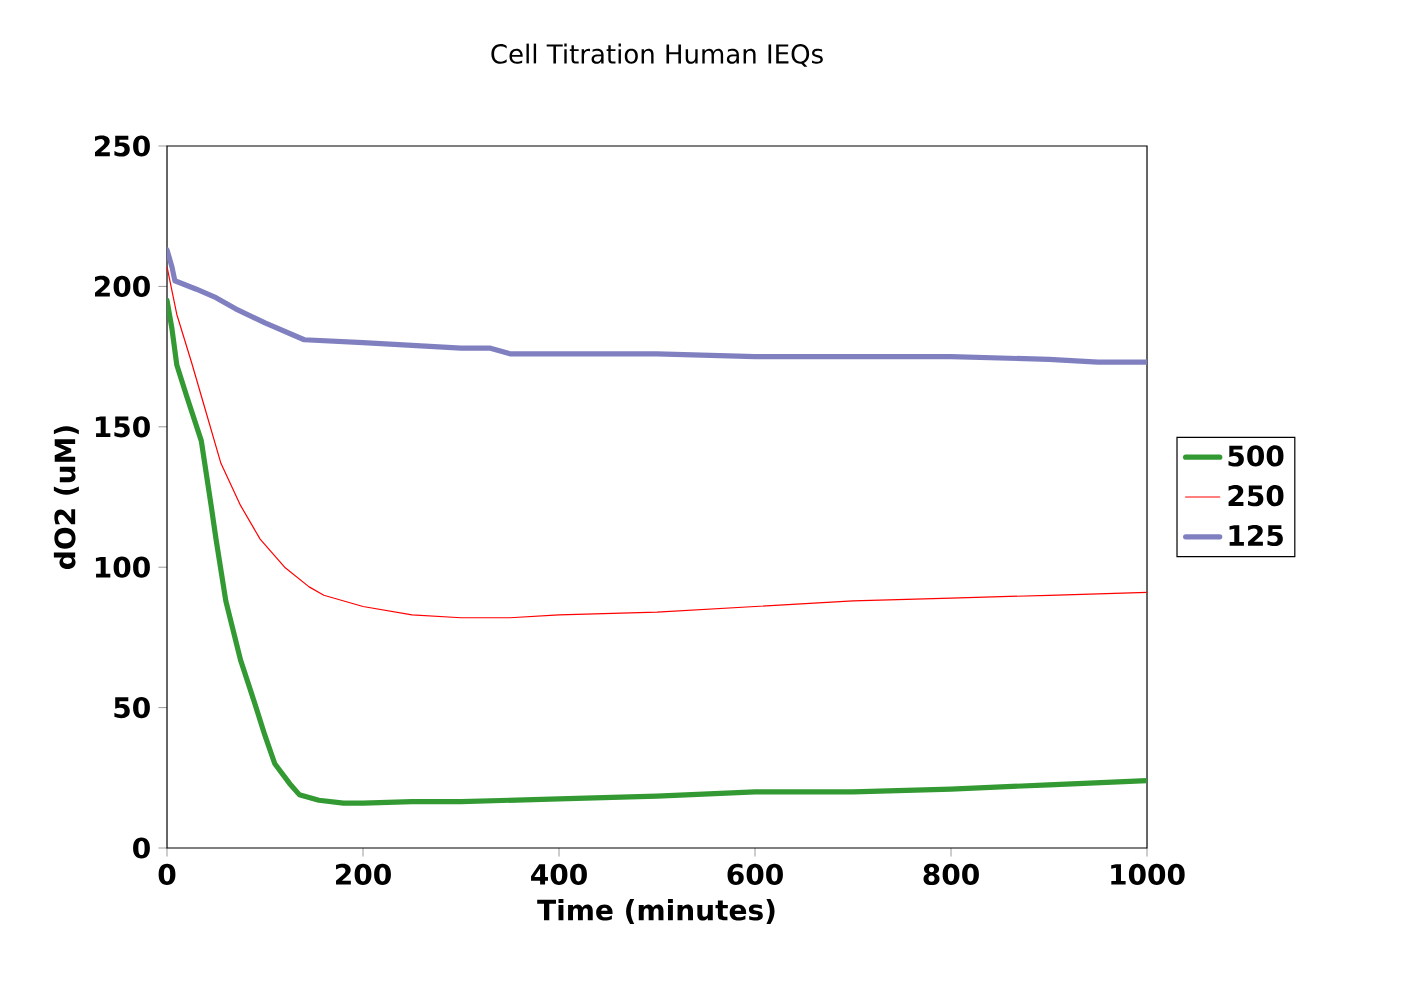 This screenshot has height=987, width=1427. Describe the element at coordinates (755, 874) in the screenshot. I see `x-tick-label: 600` at that location.